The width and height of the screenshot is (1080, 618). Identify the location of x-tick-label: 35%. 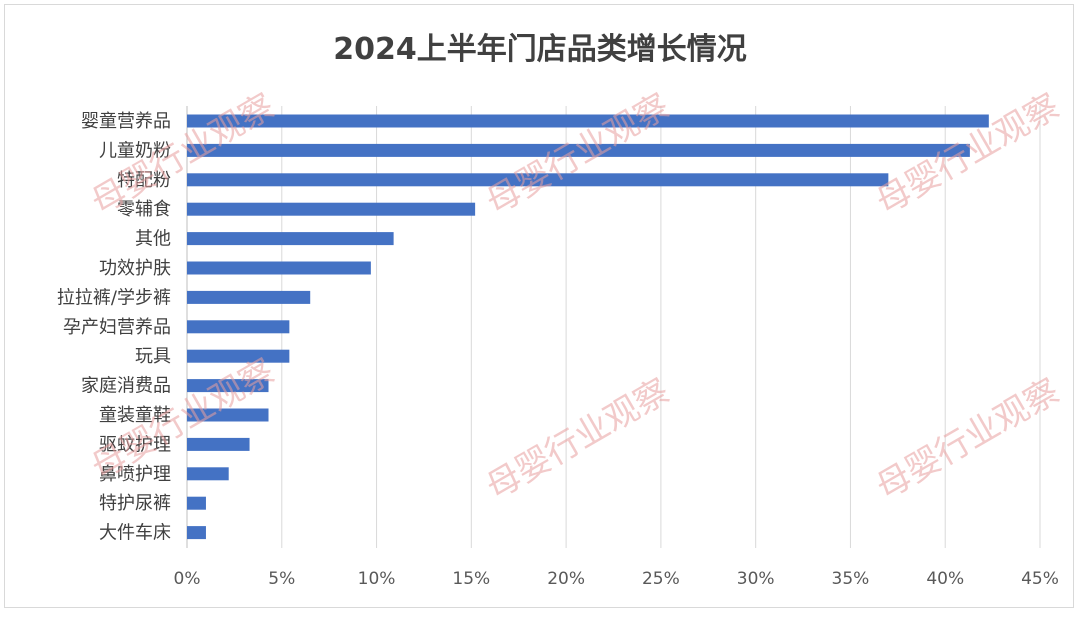
(851, 579).